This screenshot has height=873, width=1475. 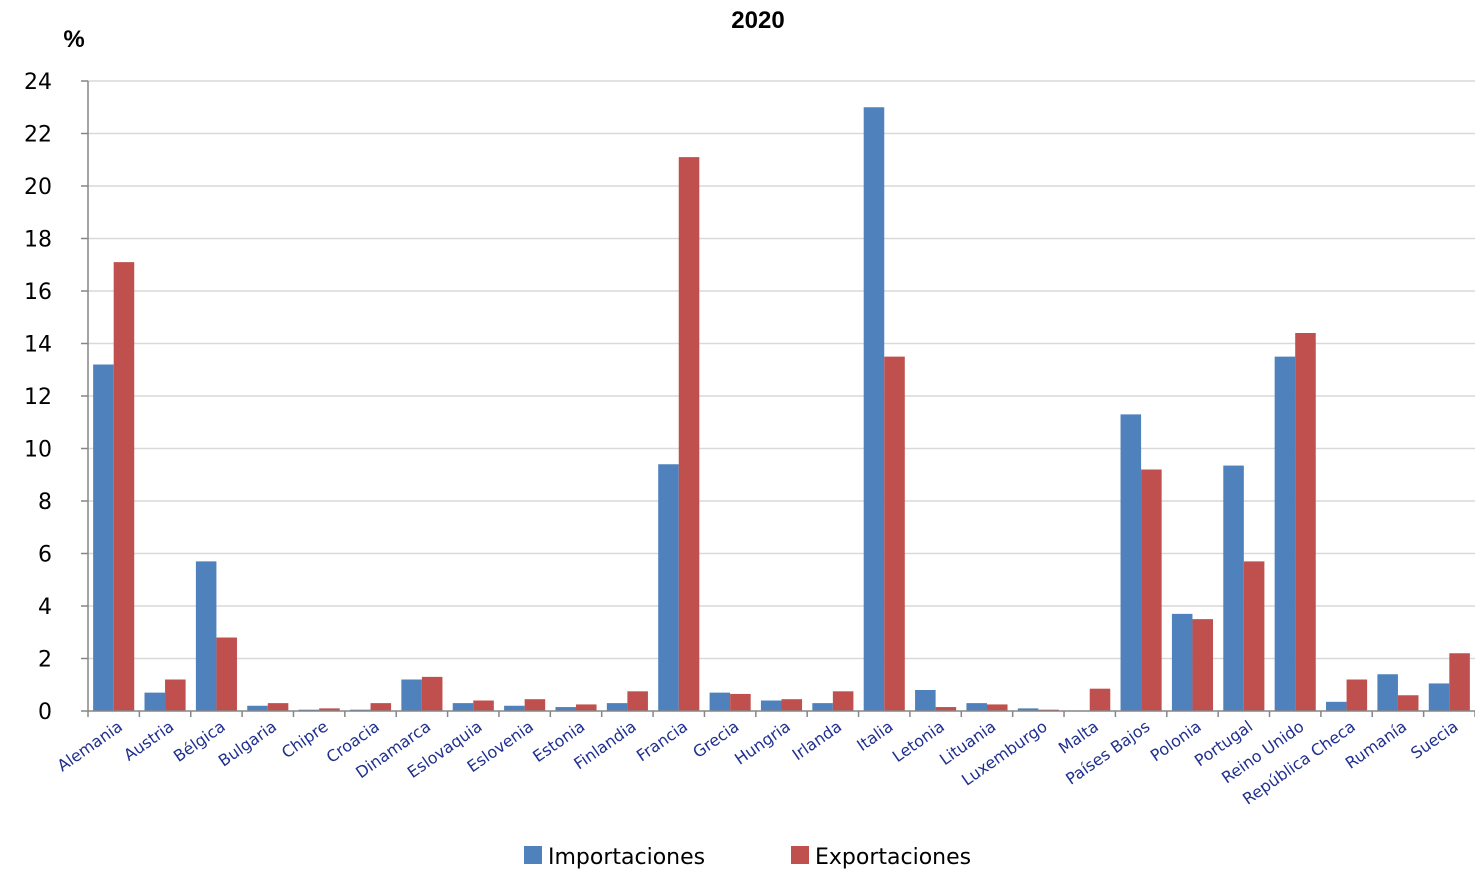 I want to click on y-tick-label: 8, so click(x=45, y=502).